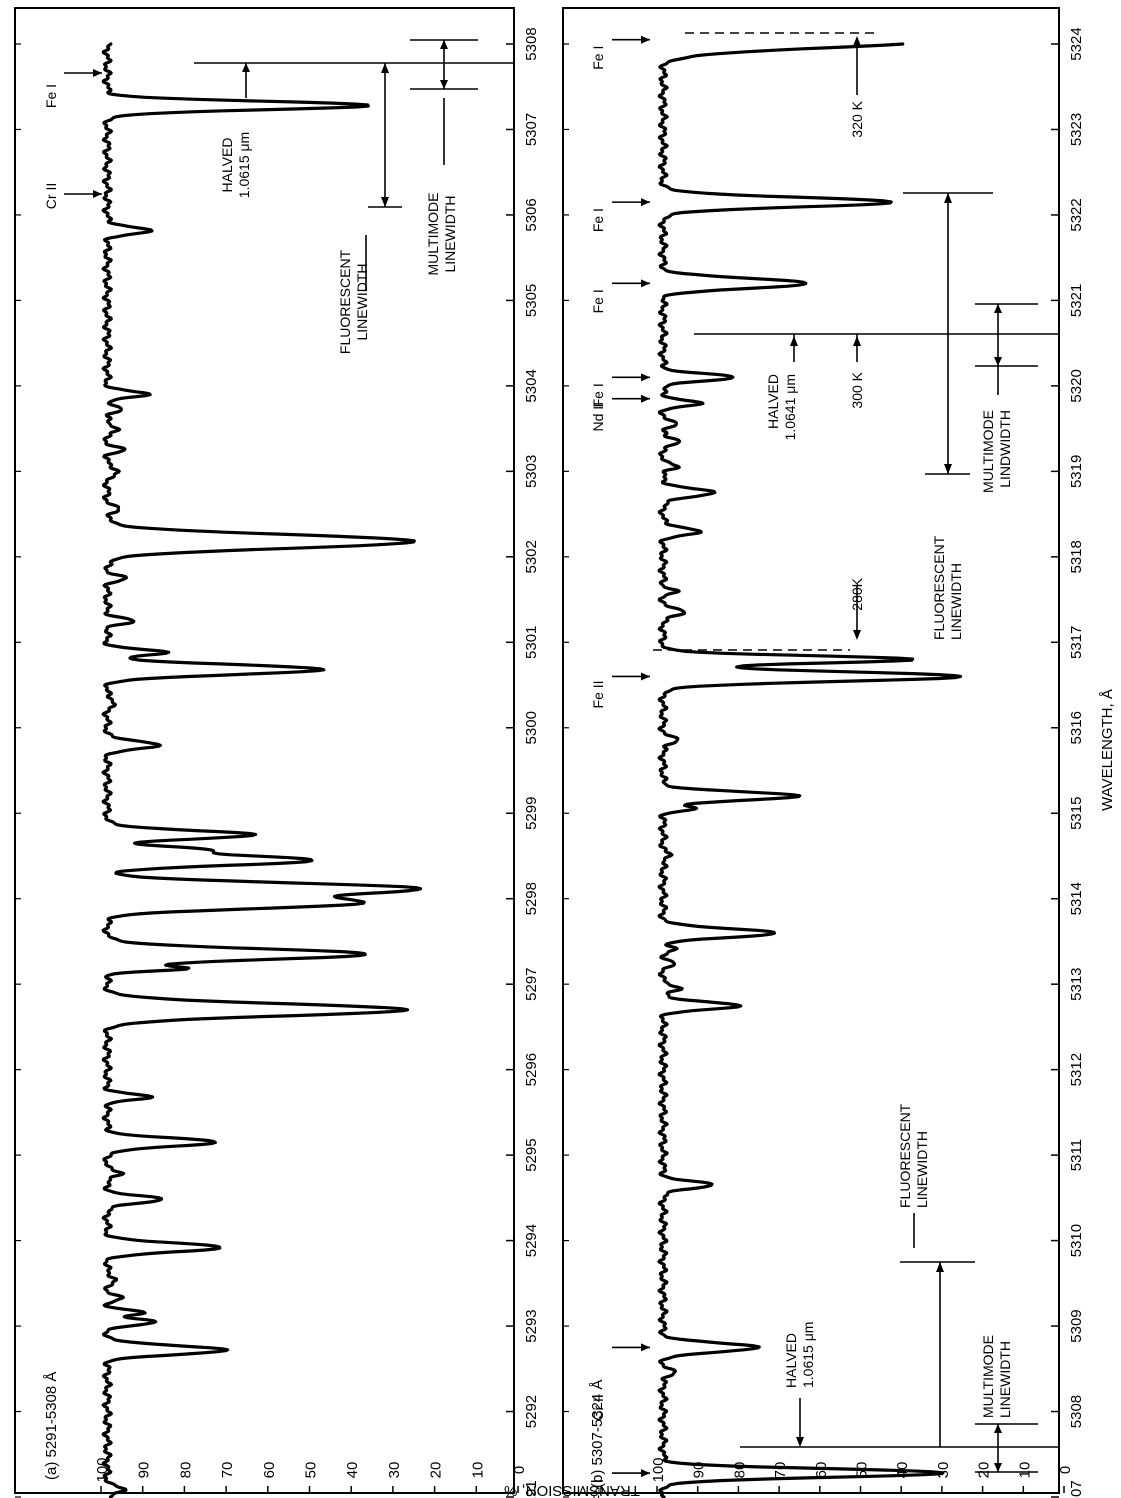 Image resolution: width=1121 pixels, height=1498 pixels. What do you see at coordinates (1005, 1379) in the screenshot?
I see `panel-b-multimode-label-left-2: LINEWIDTH` at bounding box center [1005, 1379].